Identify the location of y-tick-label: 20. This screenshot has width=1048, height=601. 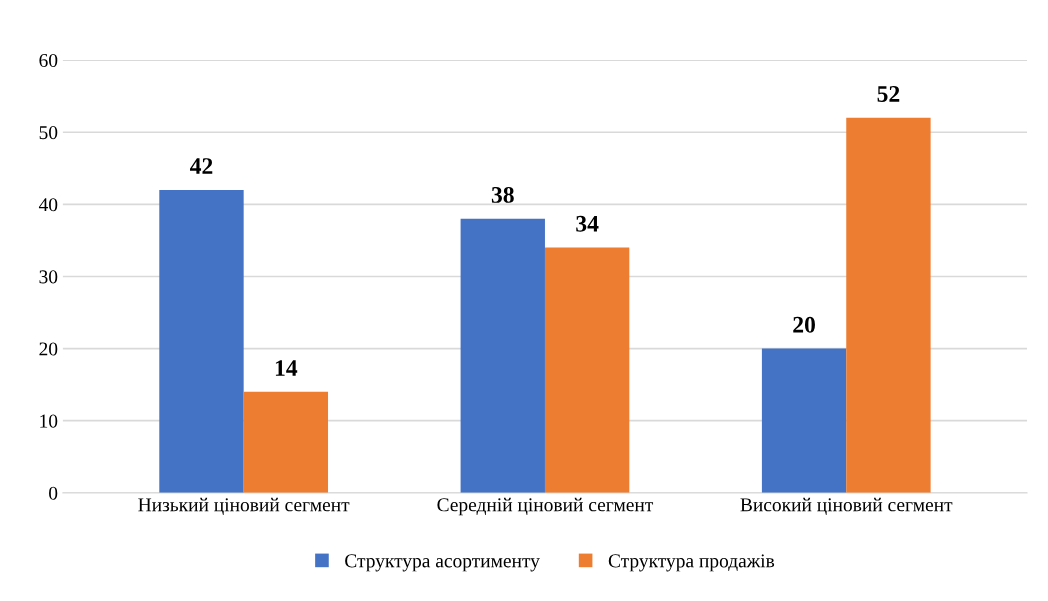
(48, 349).